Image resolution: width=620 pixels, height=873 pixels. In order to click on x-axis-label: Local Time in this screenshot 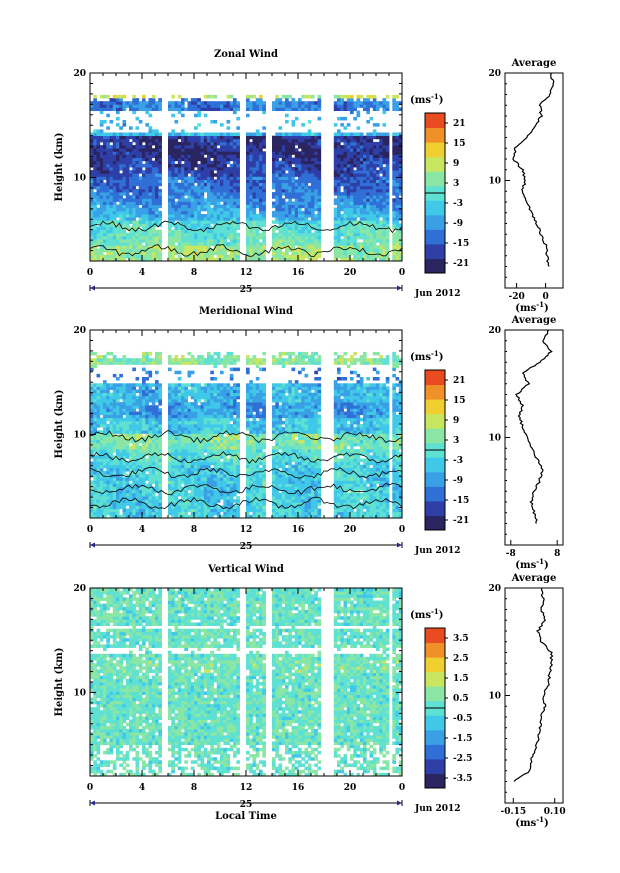, I will do `click(246, 816)`.